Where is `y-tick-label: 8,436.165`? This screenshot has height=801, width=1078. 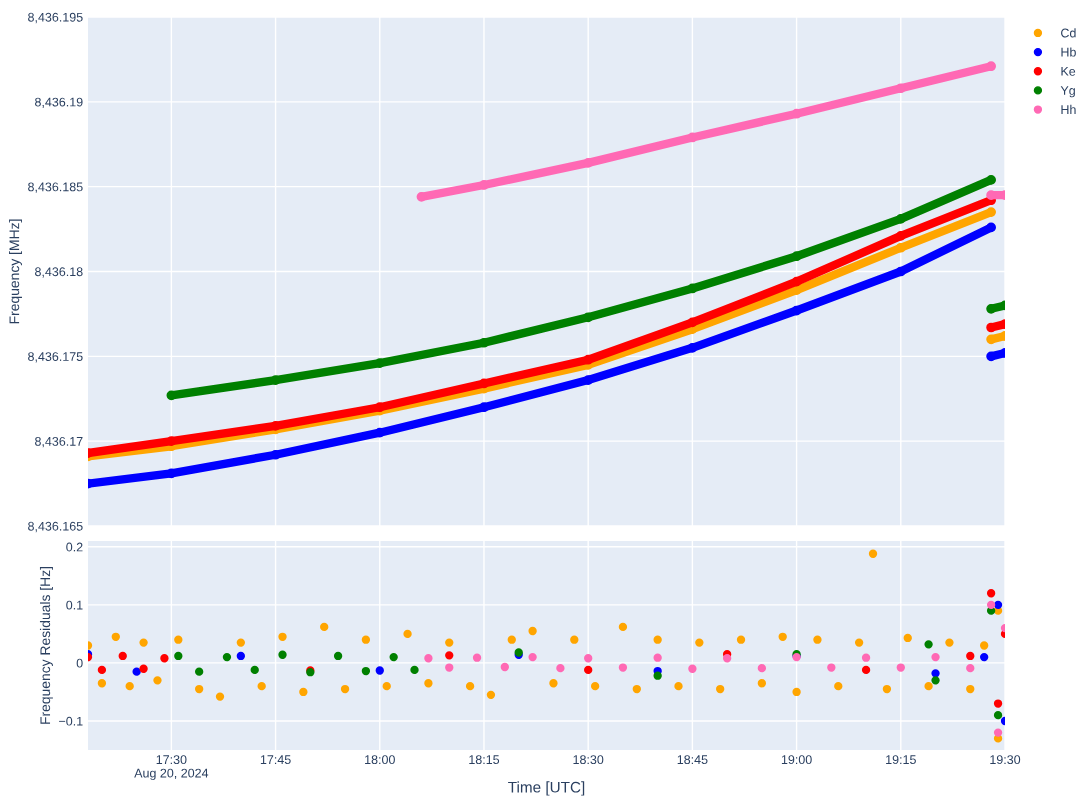 y-tick-label: 8,436.165 is located at coordinates (55, 527).